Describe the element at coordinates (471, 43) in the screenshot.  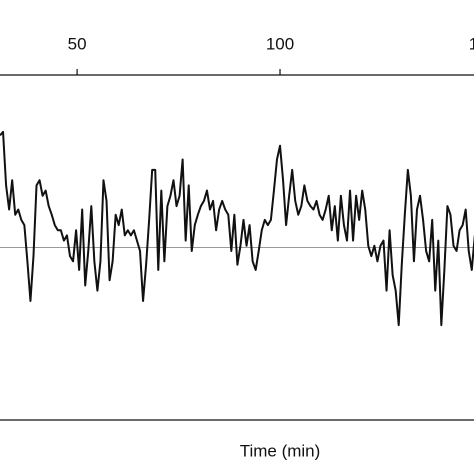
I see `x-tick-label: 150` at that location.